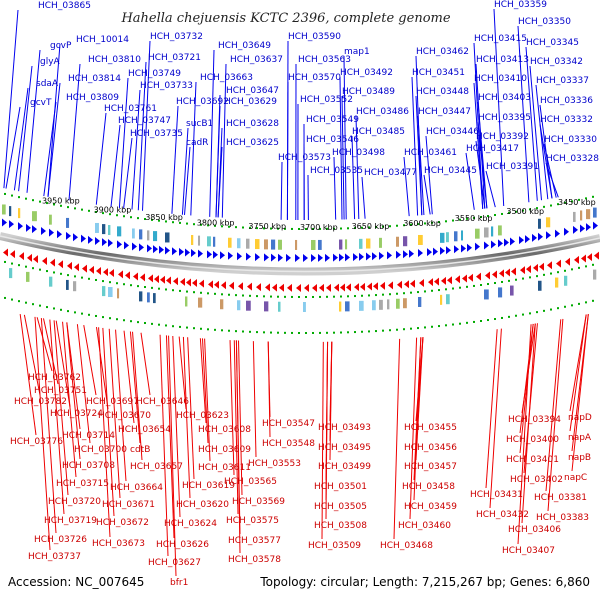 This screenshot has height=600, width=600. Describe the element at coordinates (41, 103) in the screenshot. I see `gene-label: gcvT` at that location.